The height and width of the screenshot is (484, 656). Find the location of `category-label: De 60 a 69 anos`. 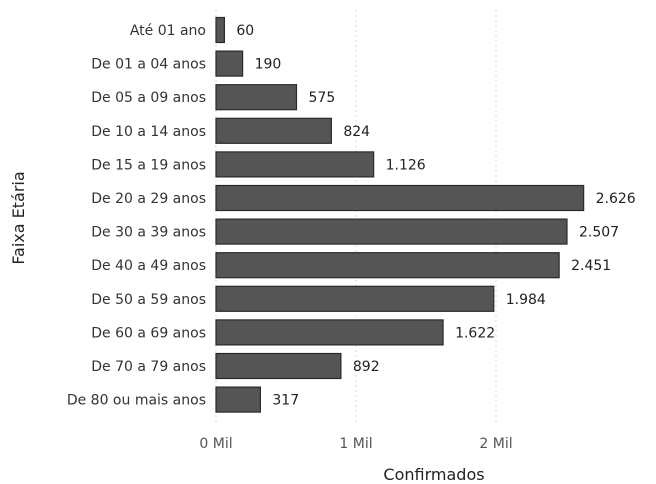

category-label: De 60 a 69 anos is located at coordinates (148, 333).